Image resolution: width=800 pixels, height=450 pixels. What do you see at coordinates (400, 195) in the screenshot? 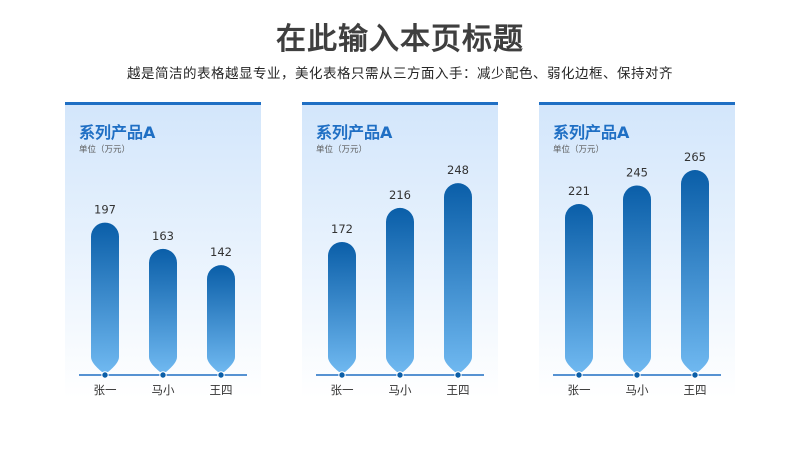
I see `data-label: 216` at bounding box center [400, 195].